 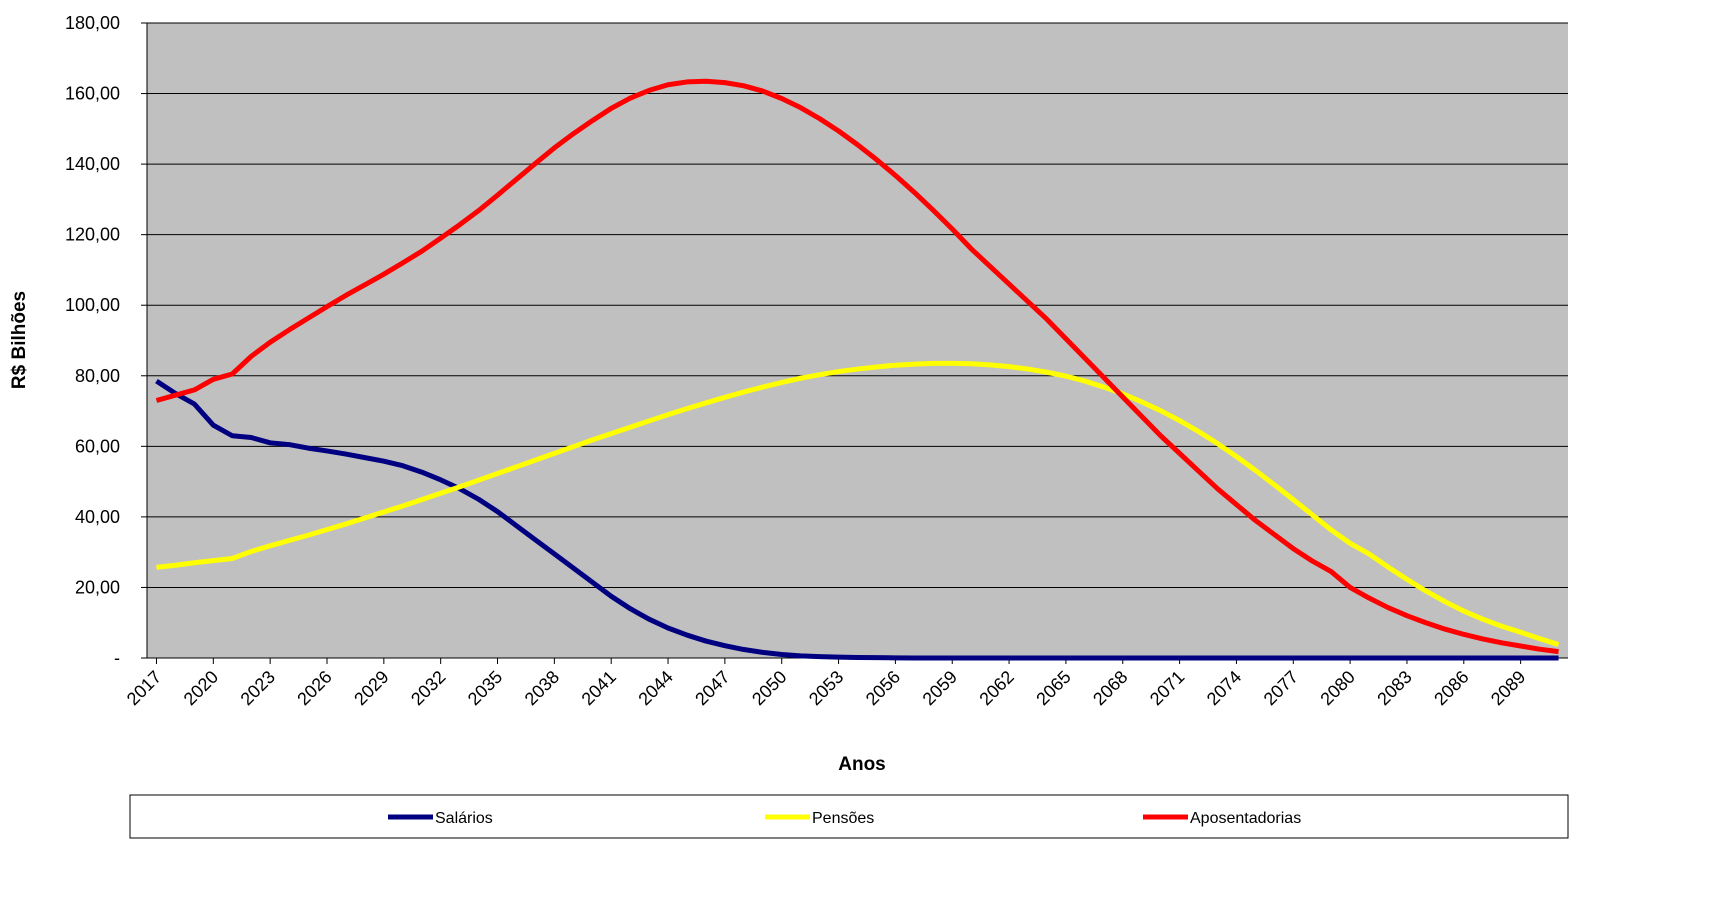 What do you see at coordinates (97, 446) in the screenshot?
I see `y-tick-label: 60,00` at bounding box center [97, 446].